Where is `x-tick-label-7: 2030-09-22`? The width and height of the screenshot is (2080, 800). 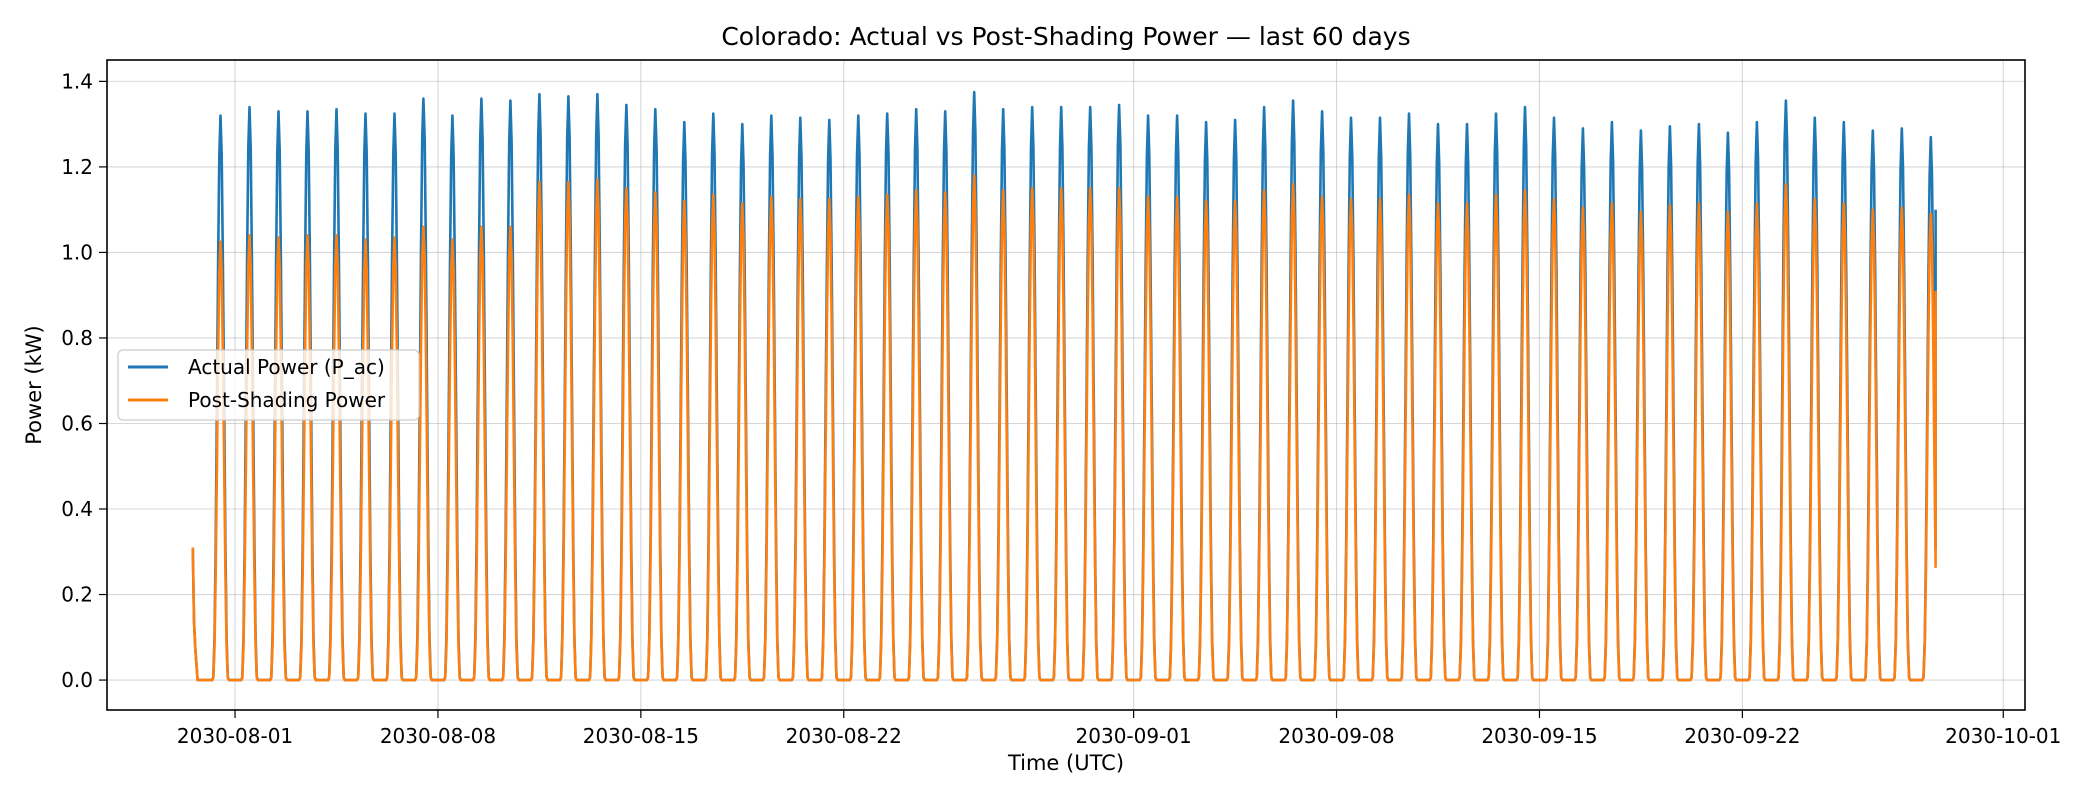 x-tick-label-7: 2030-09-22 is located at coordinates (1742, 736).